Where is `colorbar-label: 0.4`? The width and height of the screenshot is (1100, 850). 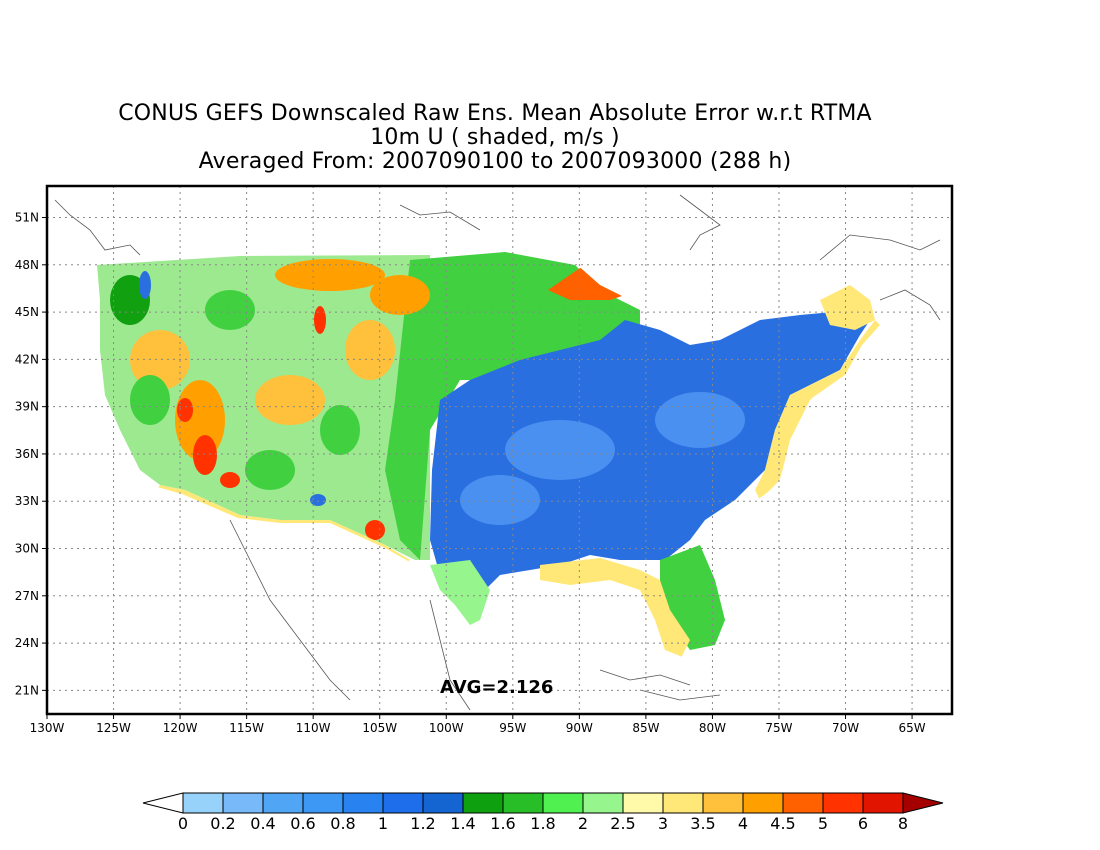
colorbar-label: 0.4 is located at coordinates (262, 823).